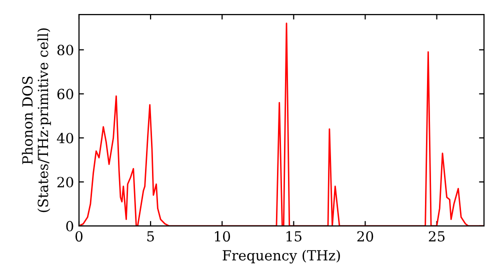  Describe the element at coordinates (65, 50) in the screenshot. I see `y-tick-label: 80` at that location.